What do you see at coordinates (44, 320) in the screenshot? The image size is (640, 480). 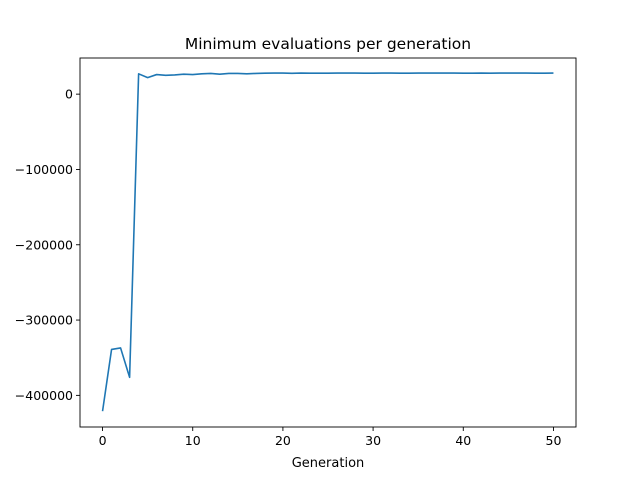 I see `y-tick-label: −300000` at bounding box center [44, 320].